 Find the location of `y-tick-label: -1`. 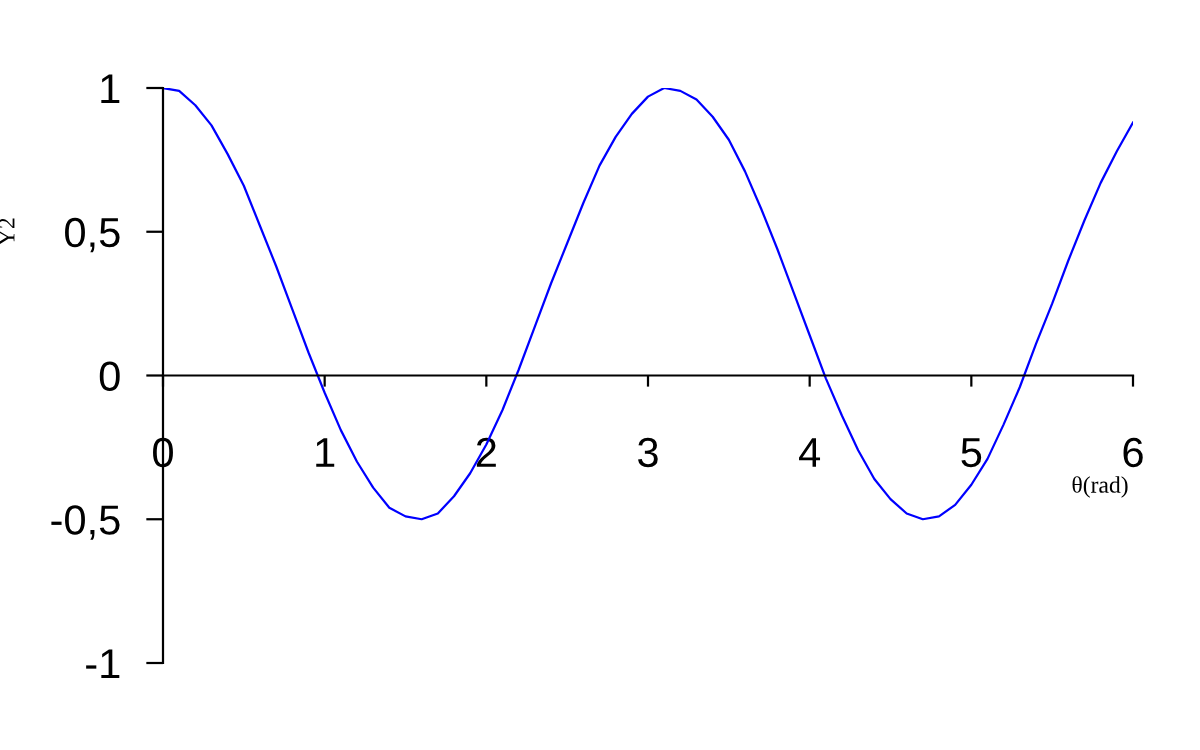

y-tick-label: -1 is located at coordinates (103, 664).